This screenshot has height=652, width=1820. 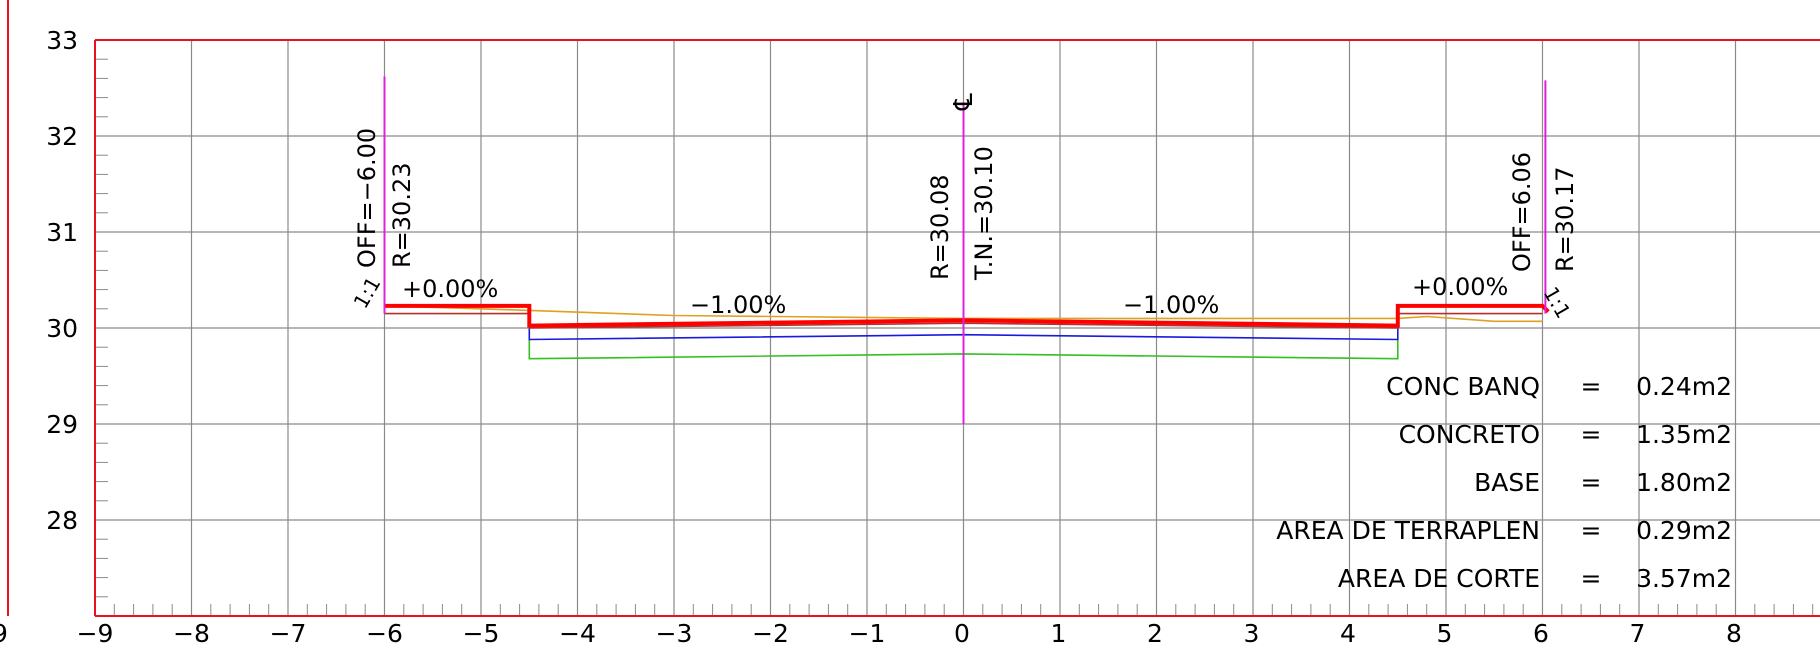 I want to click on x-tick-label: −7, so click(x=288, y=633).